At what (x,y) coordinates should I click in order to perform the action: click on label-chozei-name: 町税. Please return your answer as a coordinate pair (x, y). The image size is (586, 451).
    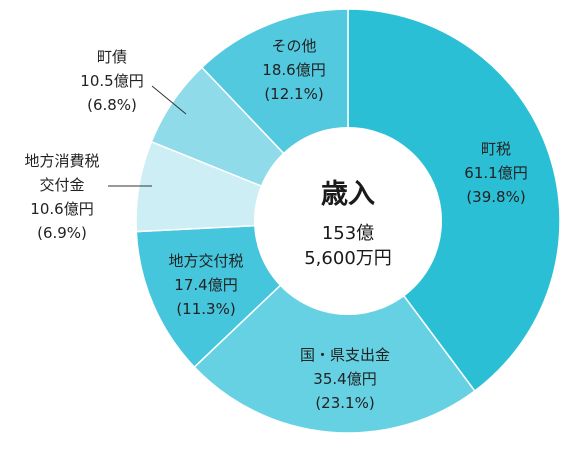
    Looking at the image, I should click on (496, 149).